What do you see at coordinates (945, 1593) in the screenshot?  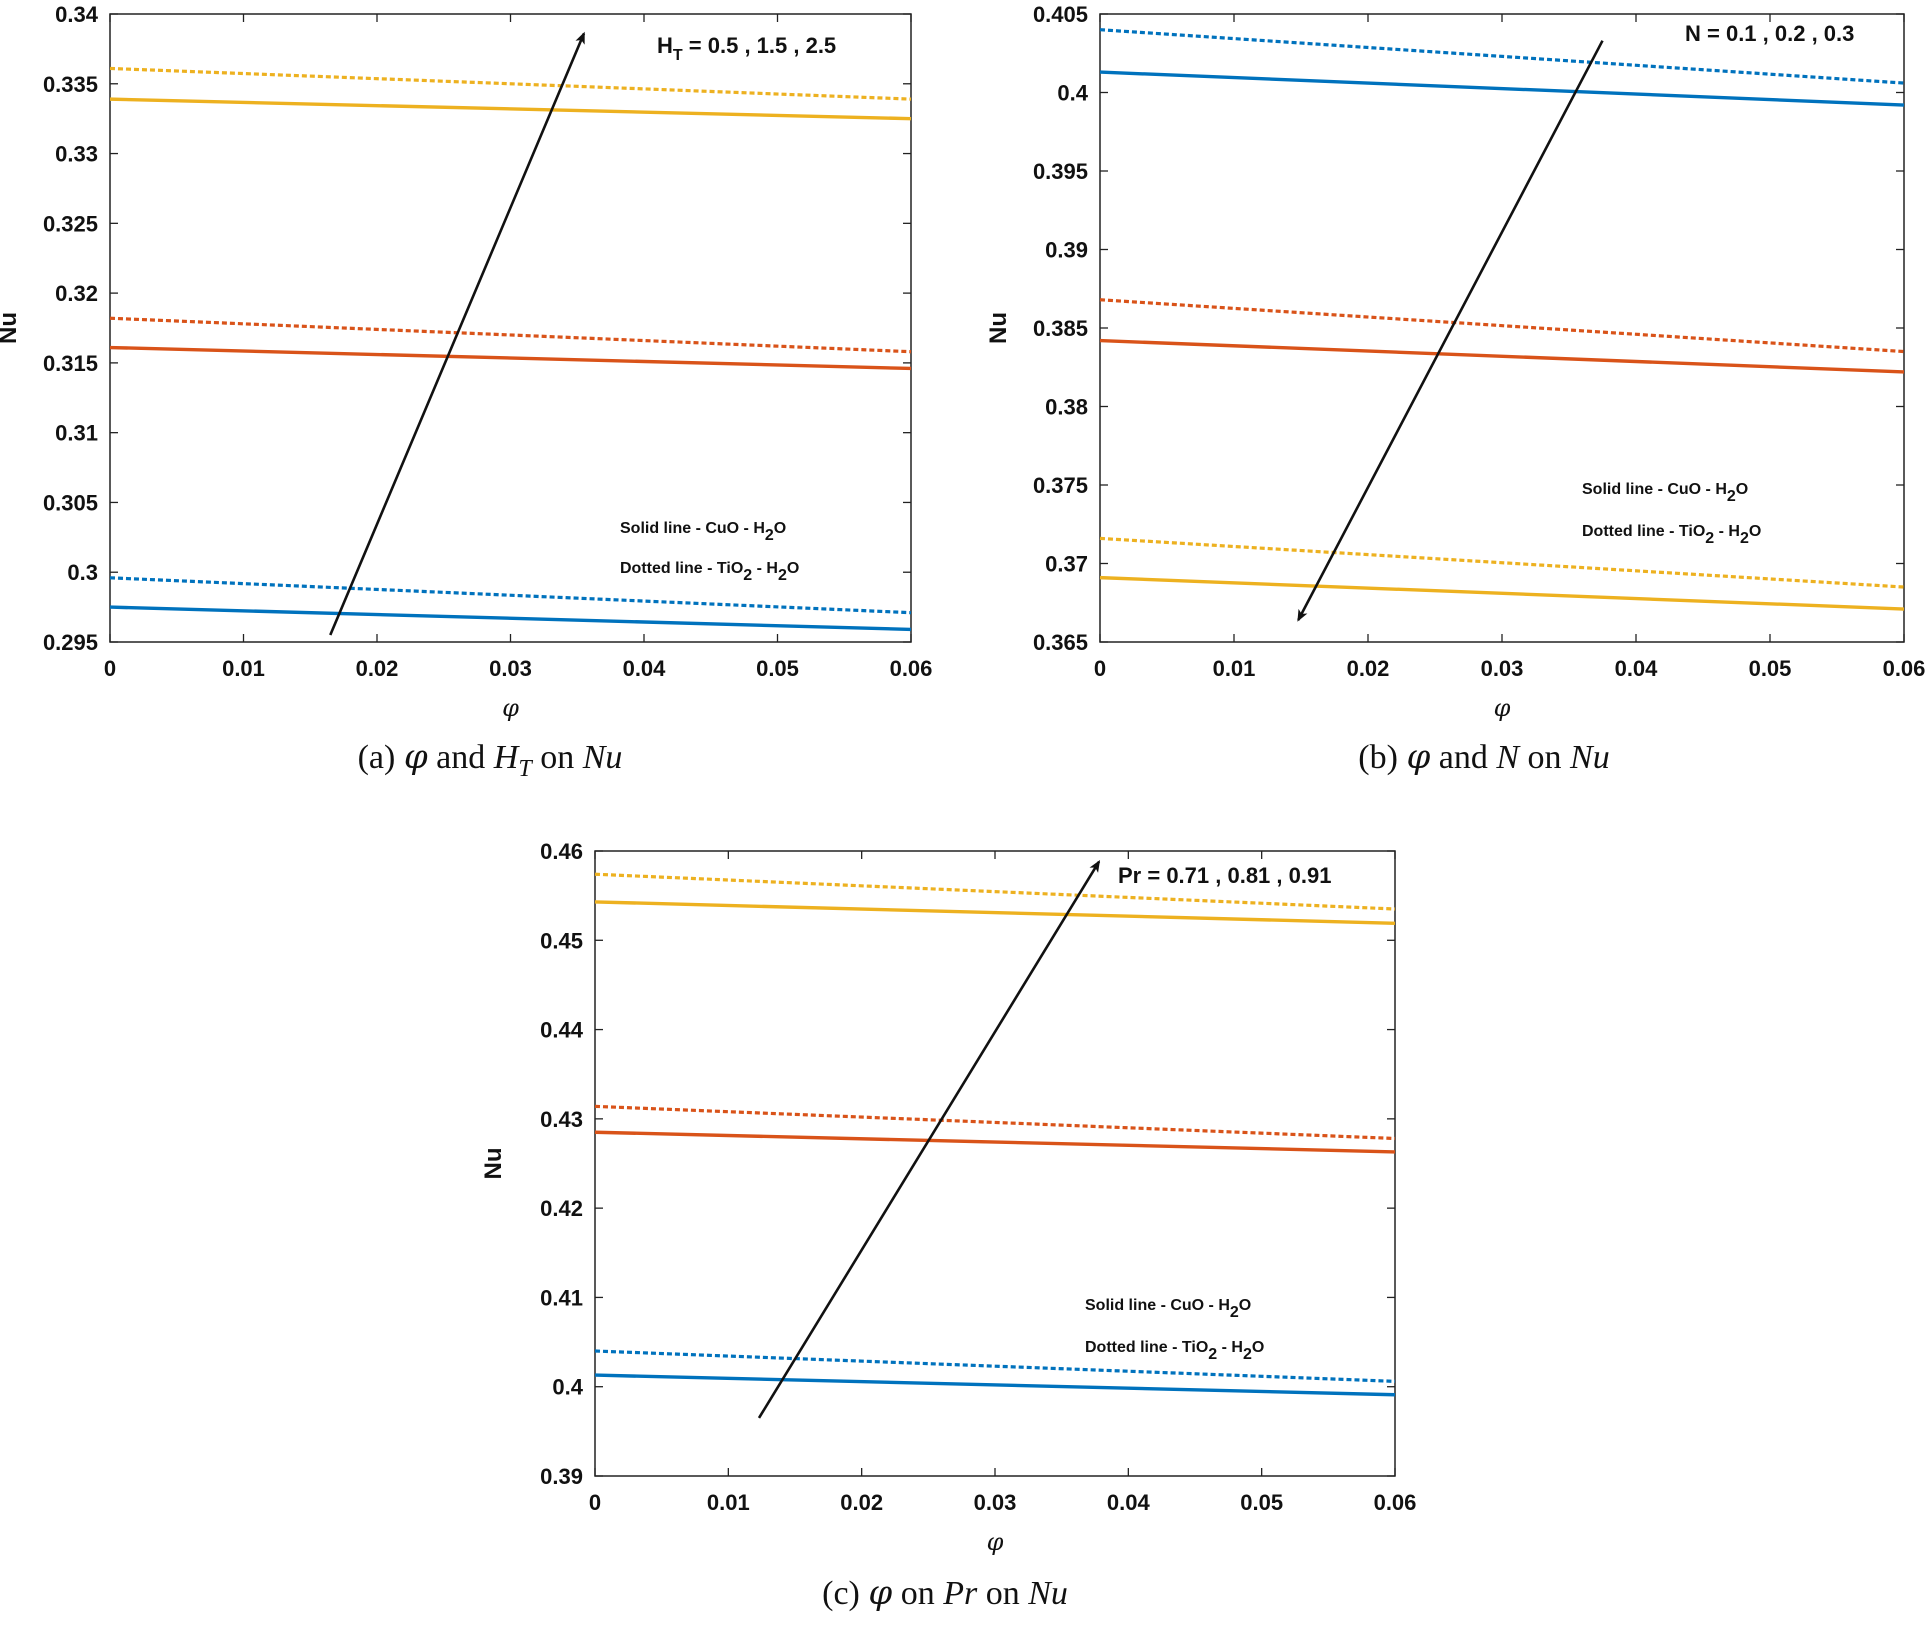 I see `panel-caption: (c) φ on Pr on Nu` at bounding box center [945, 1593].